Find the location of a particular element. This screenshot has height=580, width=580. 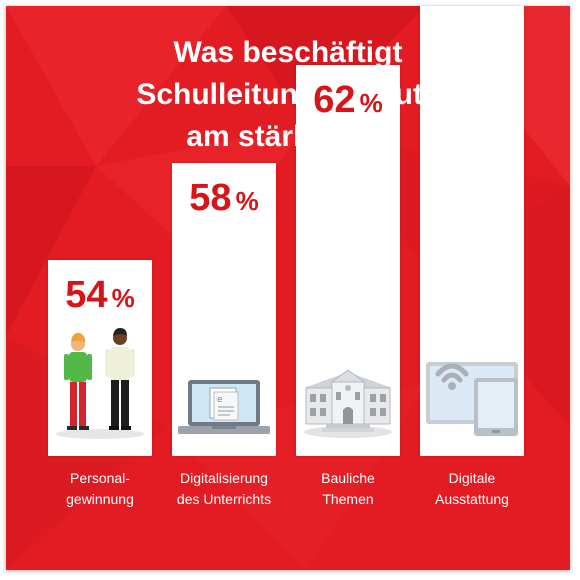

category-label-digitalisierung: Digitalisierung des Unterrichts is located at coordinates (224, 489).